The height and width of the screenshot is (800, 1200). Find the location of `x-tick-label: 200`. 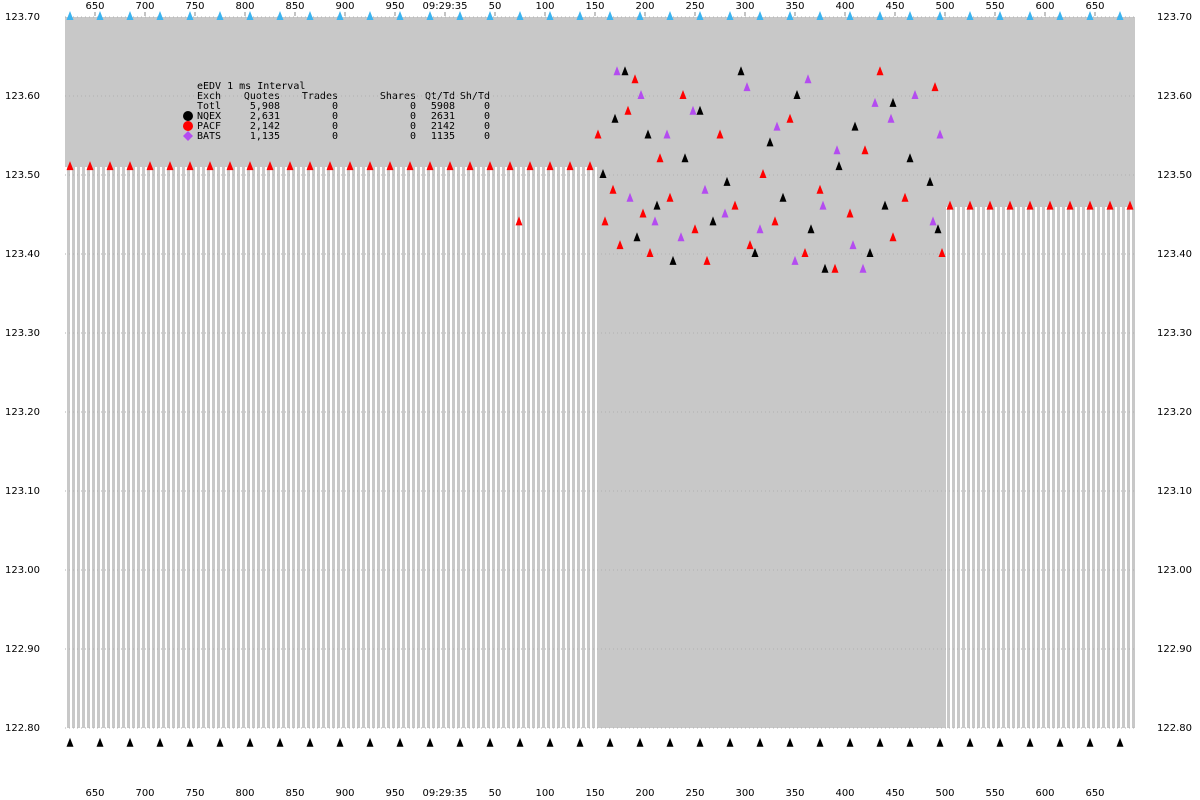

x-tick-label: 200 is located at coordinates (644, 6).